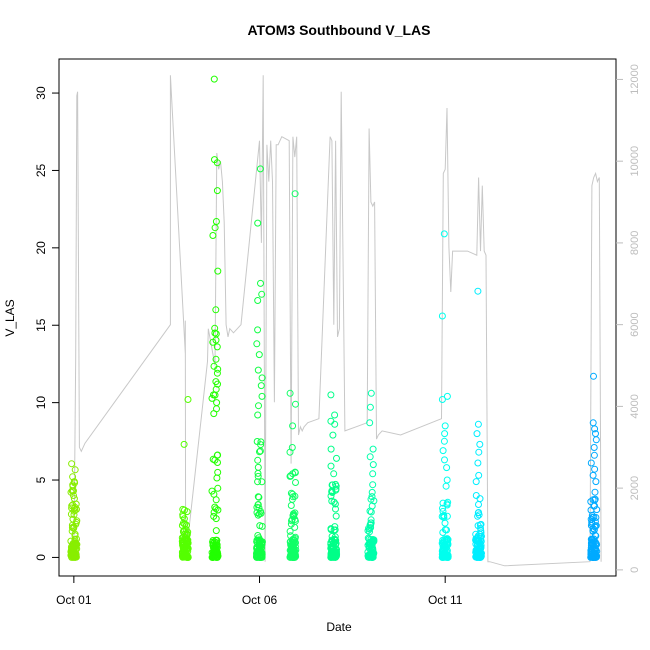  Describe the element at coordinates (339, 627) in the screenshot. I see `x-axis-label: Date` at that location.